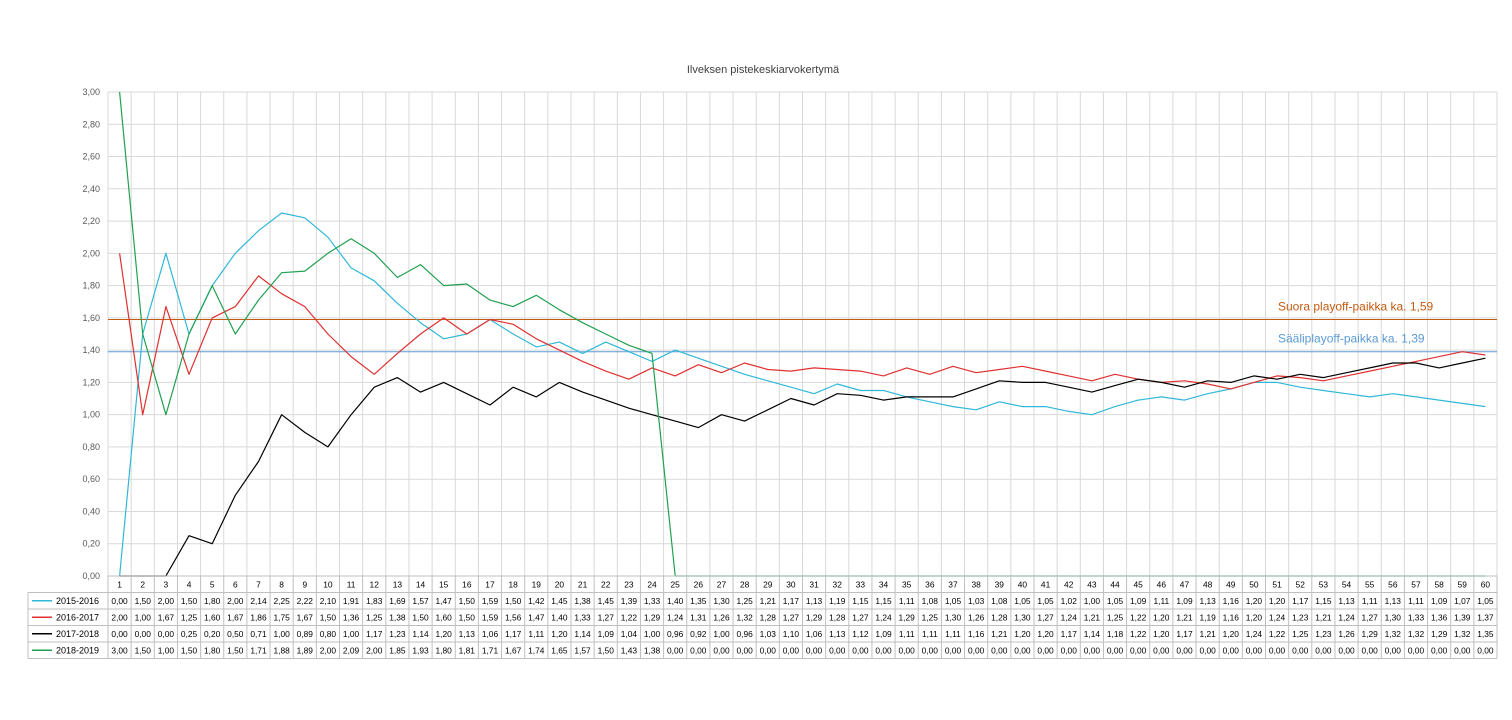 This screenshot has height=720, width=1512. What do you see at coordinates (328, 601) in the screenshot?
I see `data-label: 2,10` at bounding box center [328, 601].